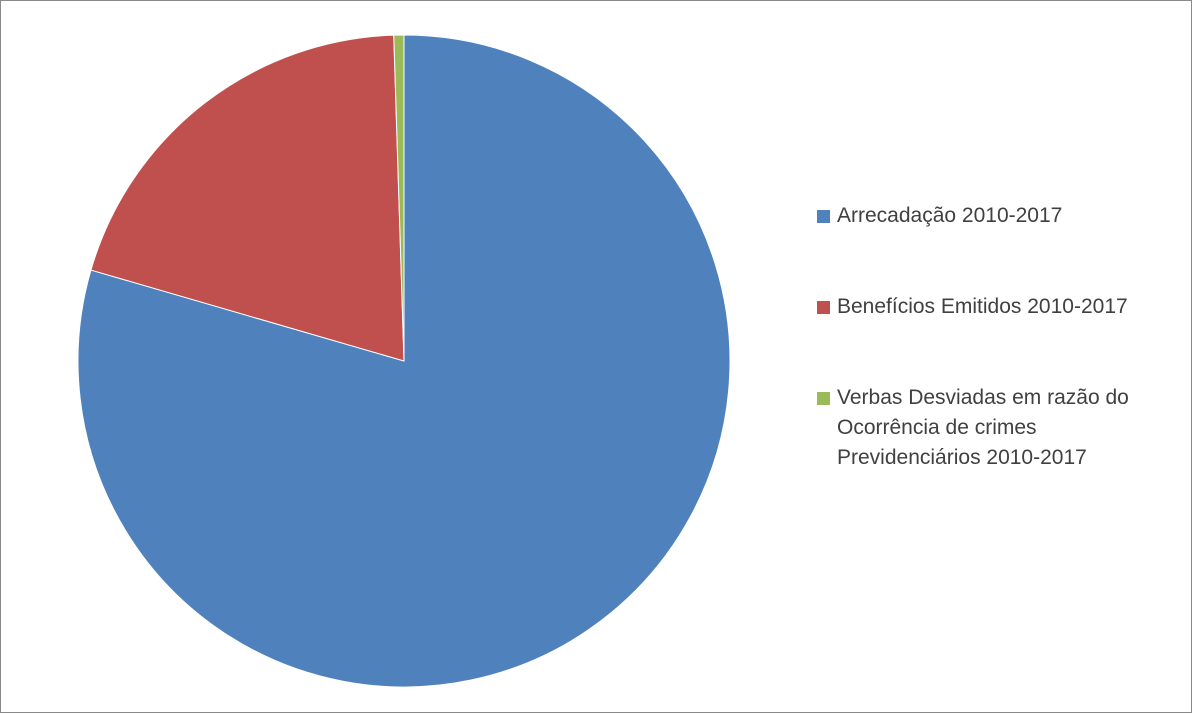  Describe the element at coordinates (937, 427) in the screenshot. I see `legend-label-line-2: Ocorrência de crimes` at that location.